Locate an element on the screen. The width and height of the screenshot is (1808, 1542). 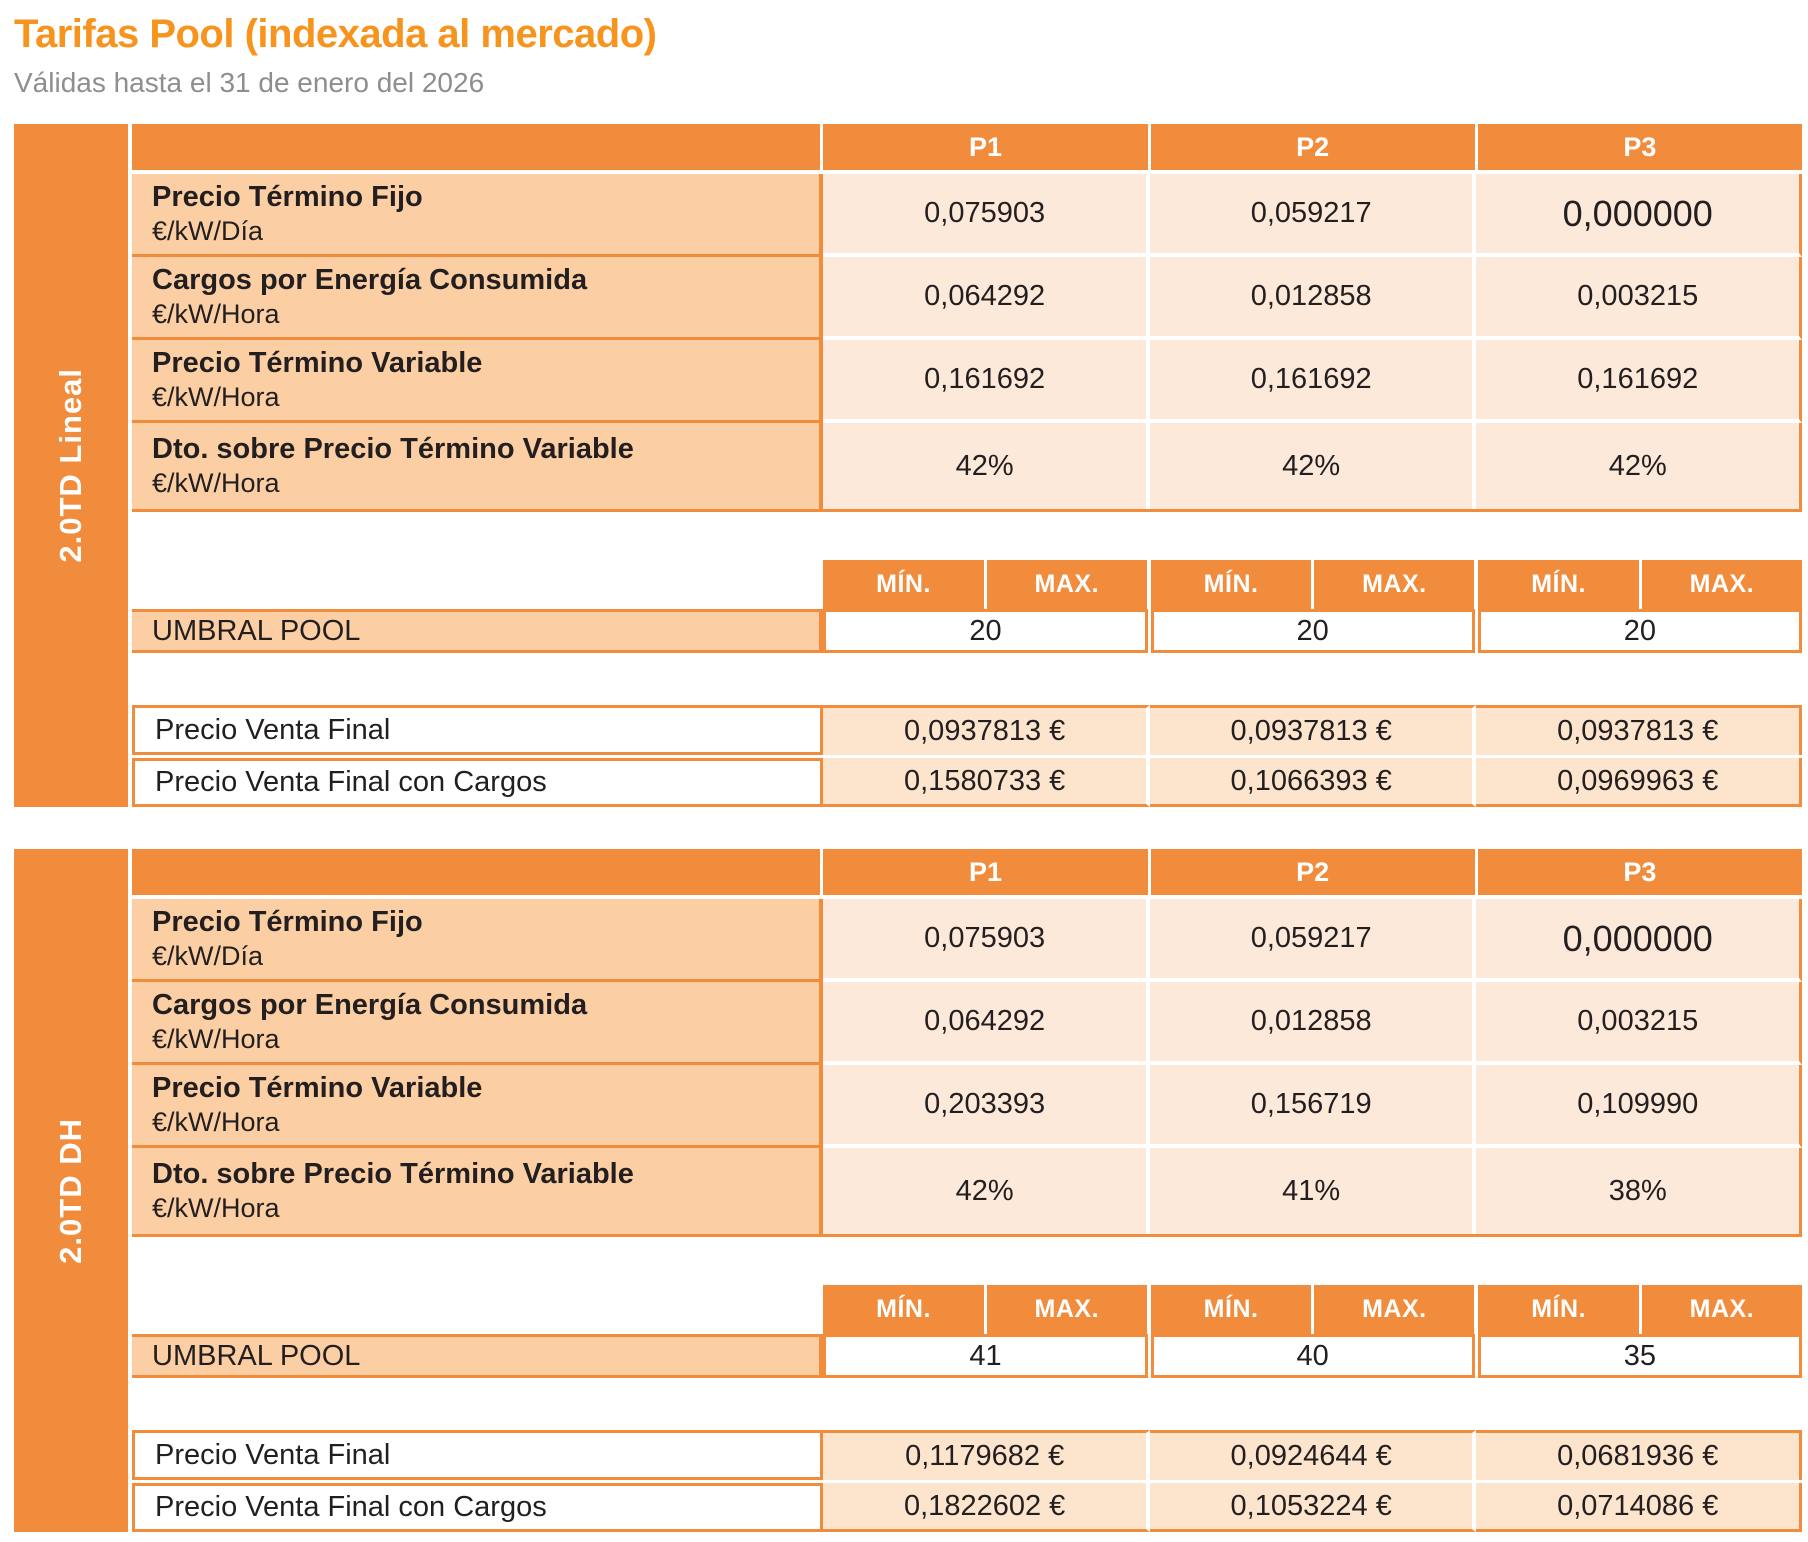
minmax-header-row: MÍN. MAX. MÍN. MAX. MÍN. MAX. is located at coordinates (967, 584).